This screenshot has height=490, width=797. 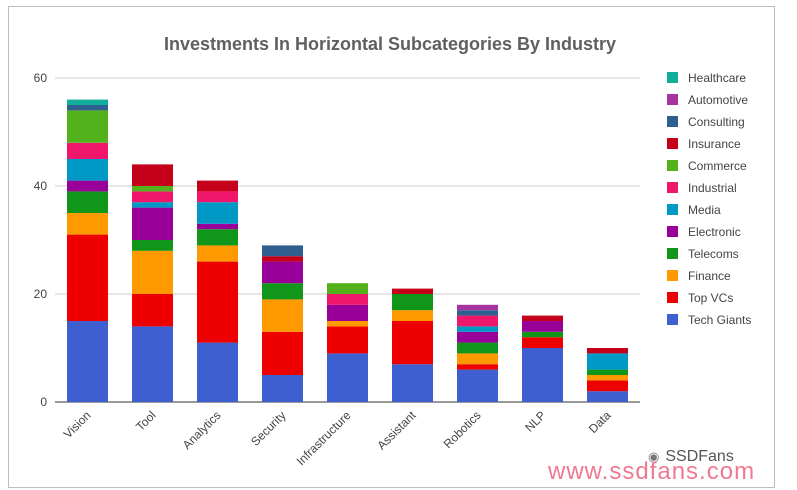 I want to click on legend-label: Finance, so click(x=709, y=276).